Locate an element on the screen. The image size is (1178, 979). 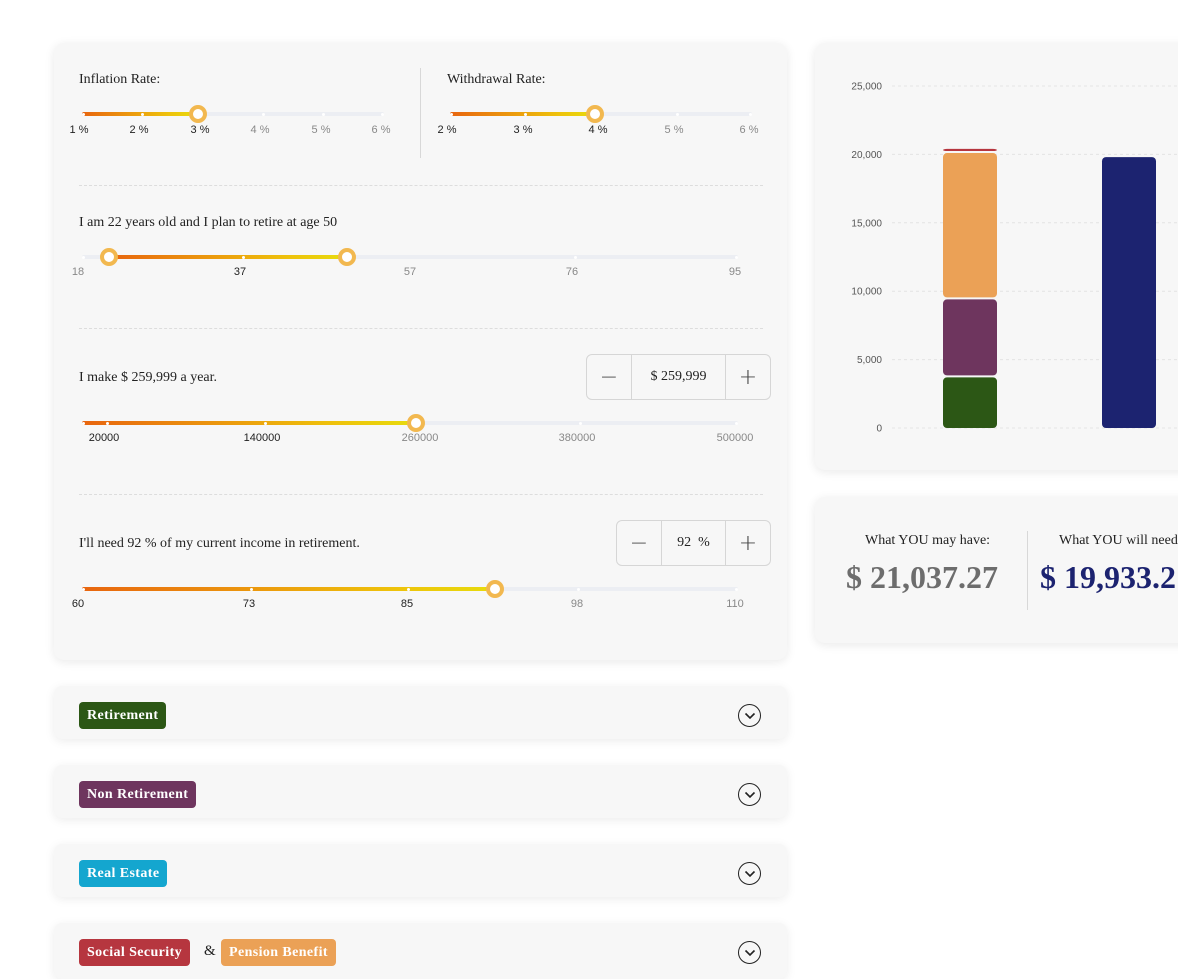
income-need-stepper: − 92 % + is located at coordinates (693, 543).